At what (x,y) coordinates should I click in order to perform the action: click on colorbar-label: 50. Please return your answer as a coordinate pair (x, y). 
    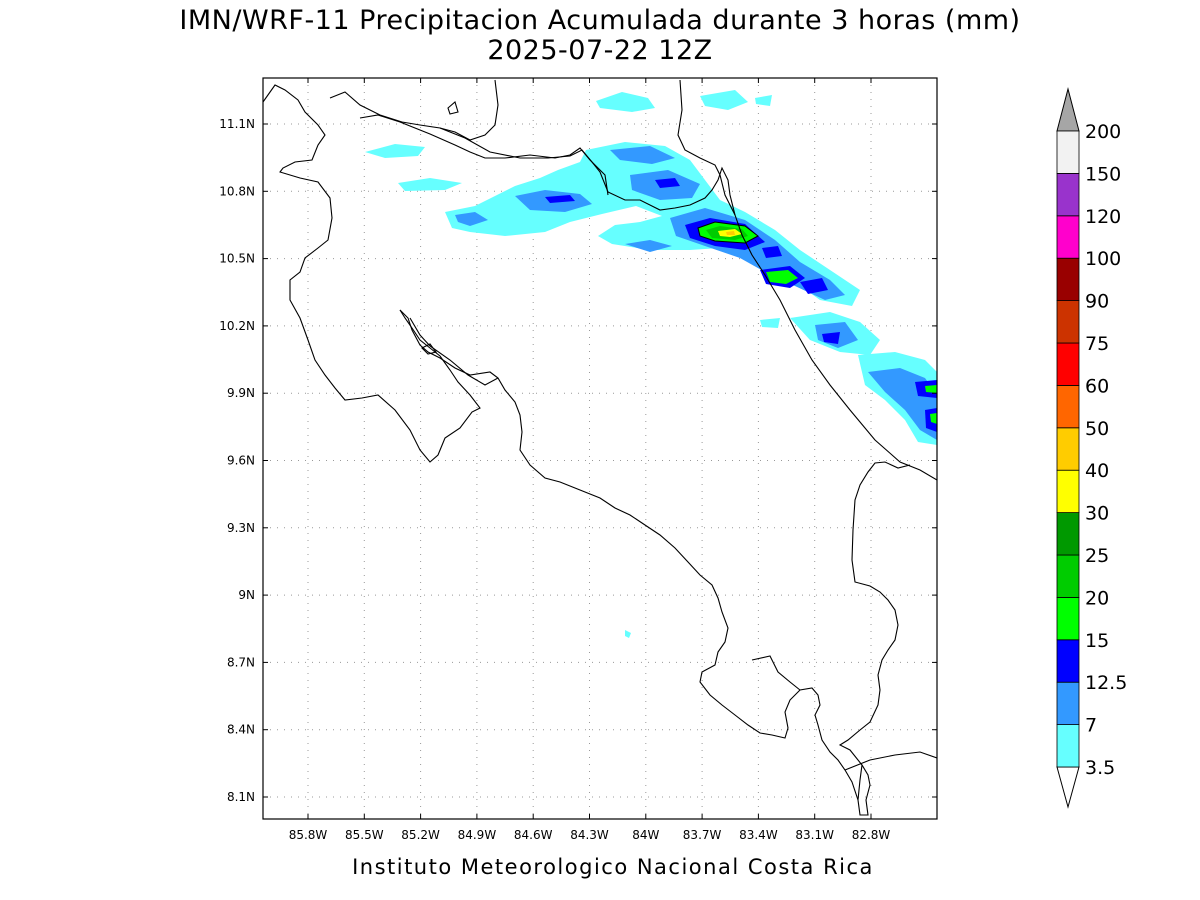
    Looking at the image, I should click on (1097, 429).